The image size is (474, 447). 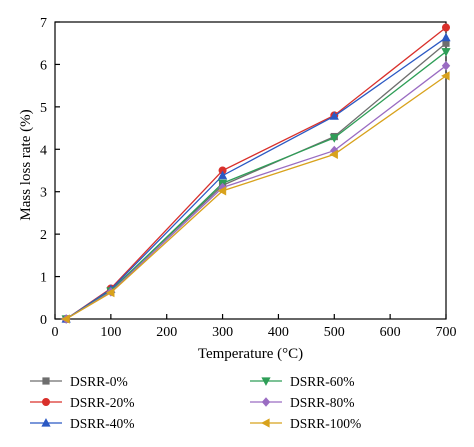 What do you see at coordinates (43, 193) in the screenshot?
I see `y-tick-label: 3` at bounding box center [43, 193].